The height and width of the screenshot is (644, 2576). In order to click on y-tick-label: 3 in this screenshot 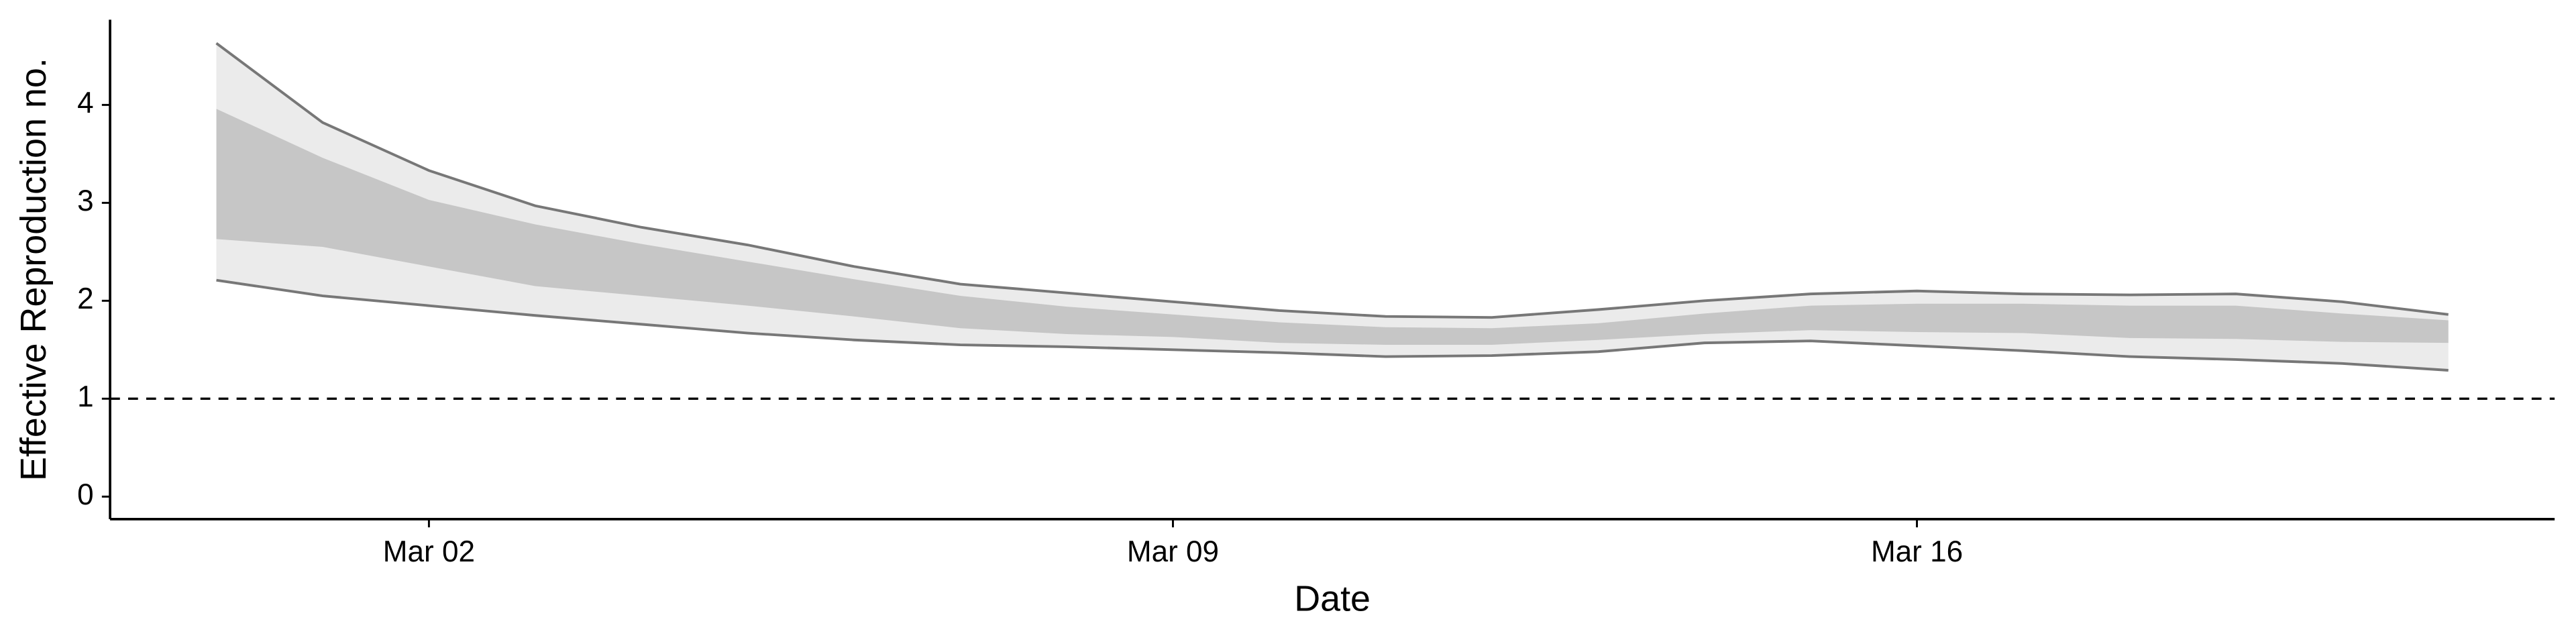, I will do `click(85, 200)`.